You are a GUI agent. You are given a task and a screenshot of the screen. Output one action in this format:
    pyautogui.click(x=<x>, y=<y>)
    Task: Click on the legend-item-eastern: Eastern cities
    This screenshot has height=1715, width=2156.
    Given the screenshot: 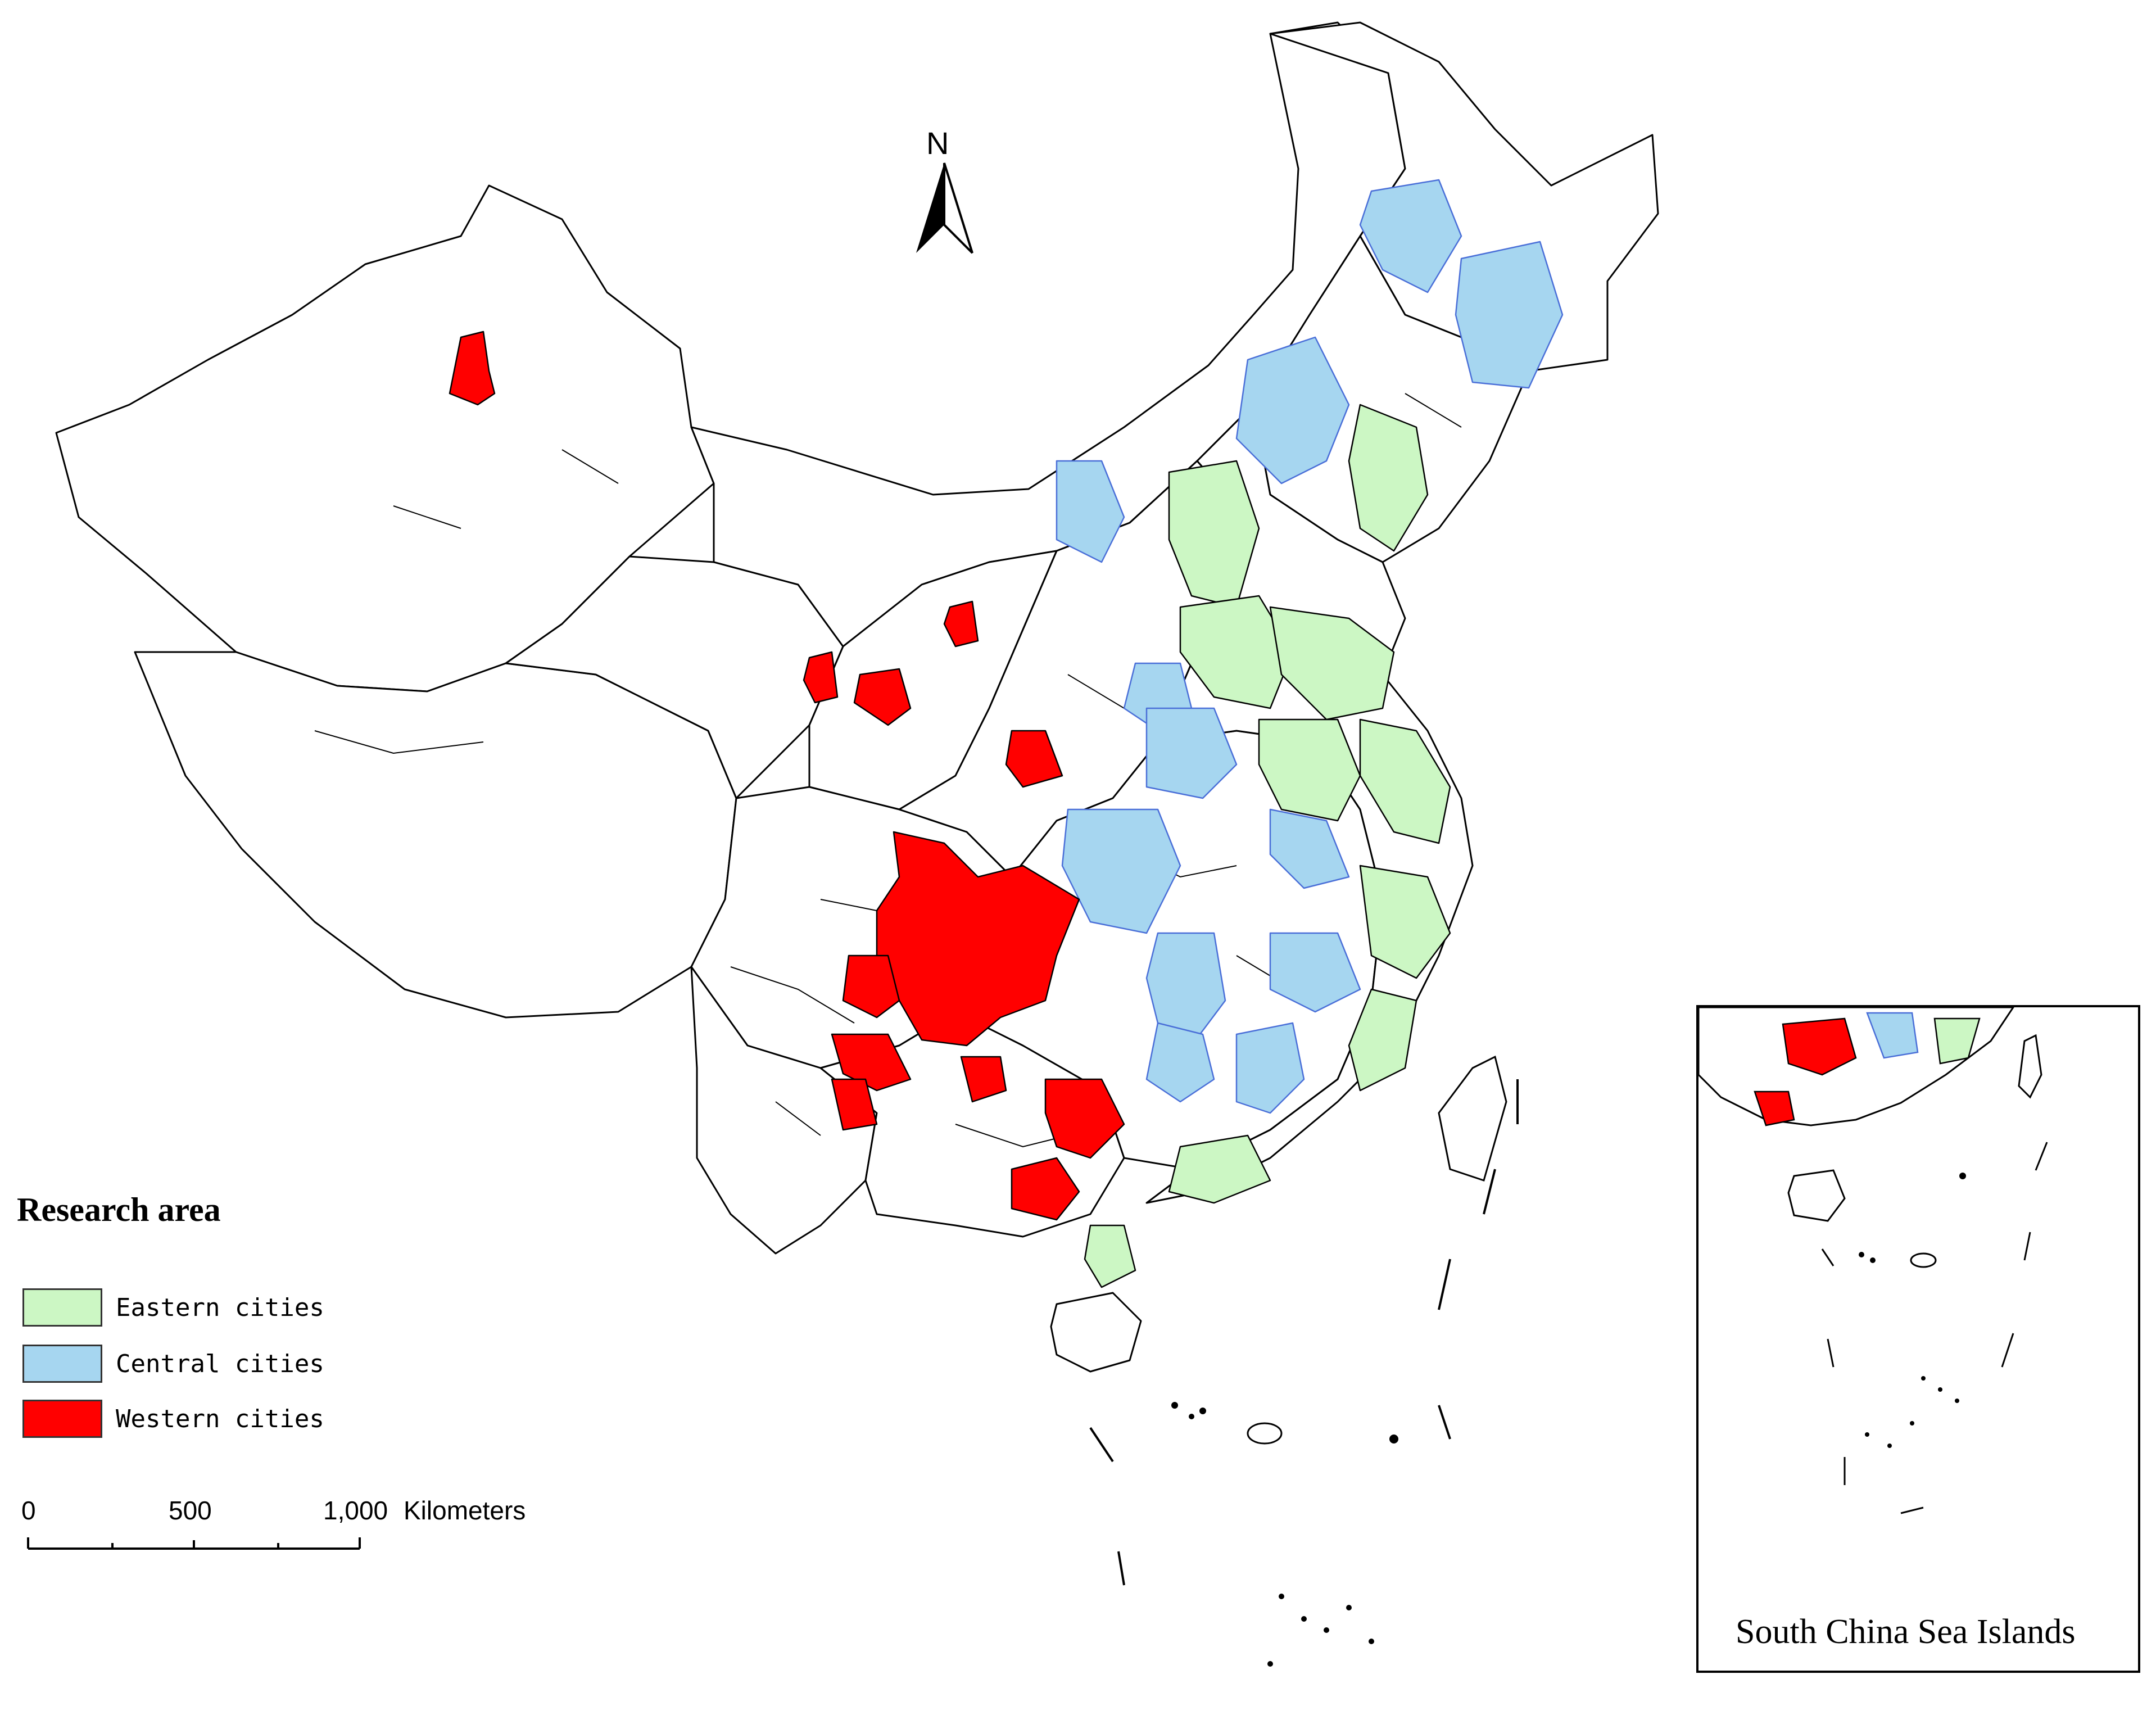 What is the action you would take?
    pyautogui.click(x=173, y=1308)
    